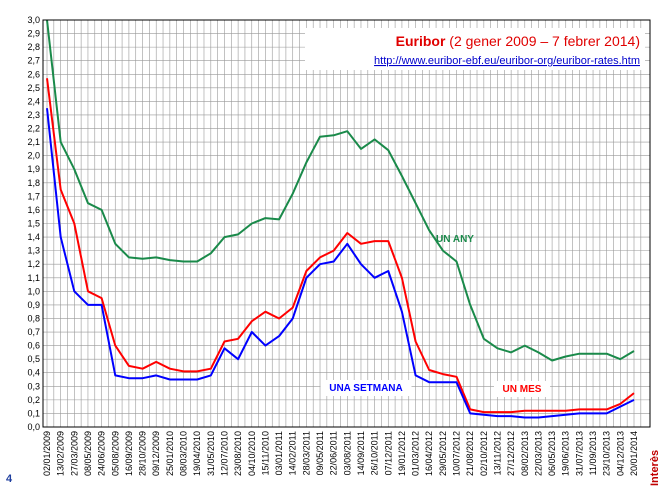 This screenshot has height=488, width=665. What do you see at coordinates (416, 453) in the screenshot?
I see `x-tick-label: 01/03/2012` at bounding box center [416, 453].